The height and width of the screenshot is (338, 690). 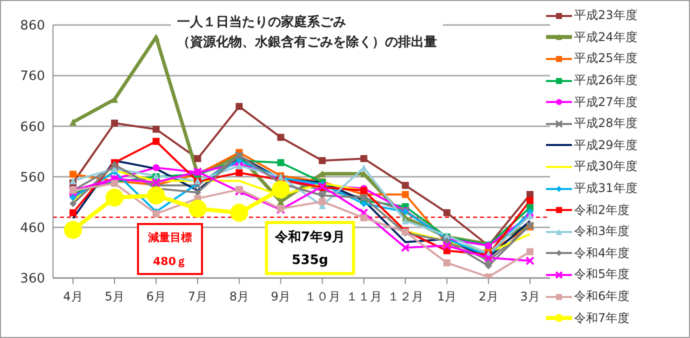 What do you see at coordinates (364, 297) in the screenshot?
I see `x-tick-label: １１月` at bounding box center [364, 297].